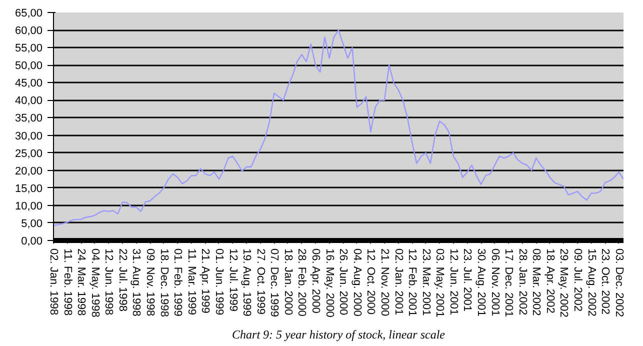 This screenshot has width=643, height=346. Describe the element at coordinates (412, 282) in the screenshot. I see `x-tick-label: 12. Feb. 2001` at that location.